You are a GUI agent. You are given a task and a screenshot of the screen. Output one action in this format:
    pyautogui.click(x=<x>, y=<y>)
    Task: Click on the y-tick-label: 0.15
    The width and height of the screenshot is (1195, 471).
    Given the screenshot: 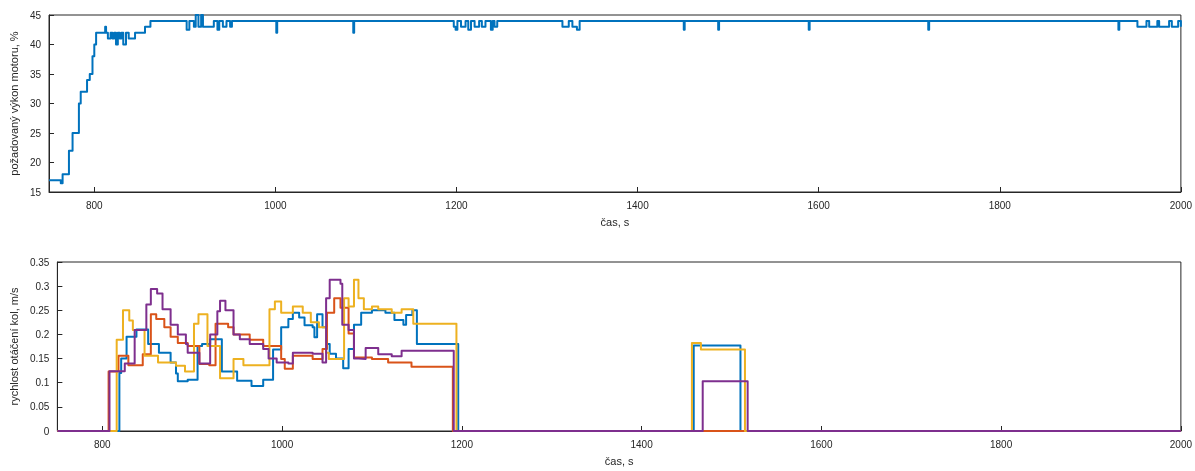 What is the action you would take?
    pyautogui.click(x=39, y=359)
    